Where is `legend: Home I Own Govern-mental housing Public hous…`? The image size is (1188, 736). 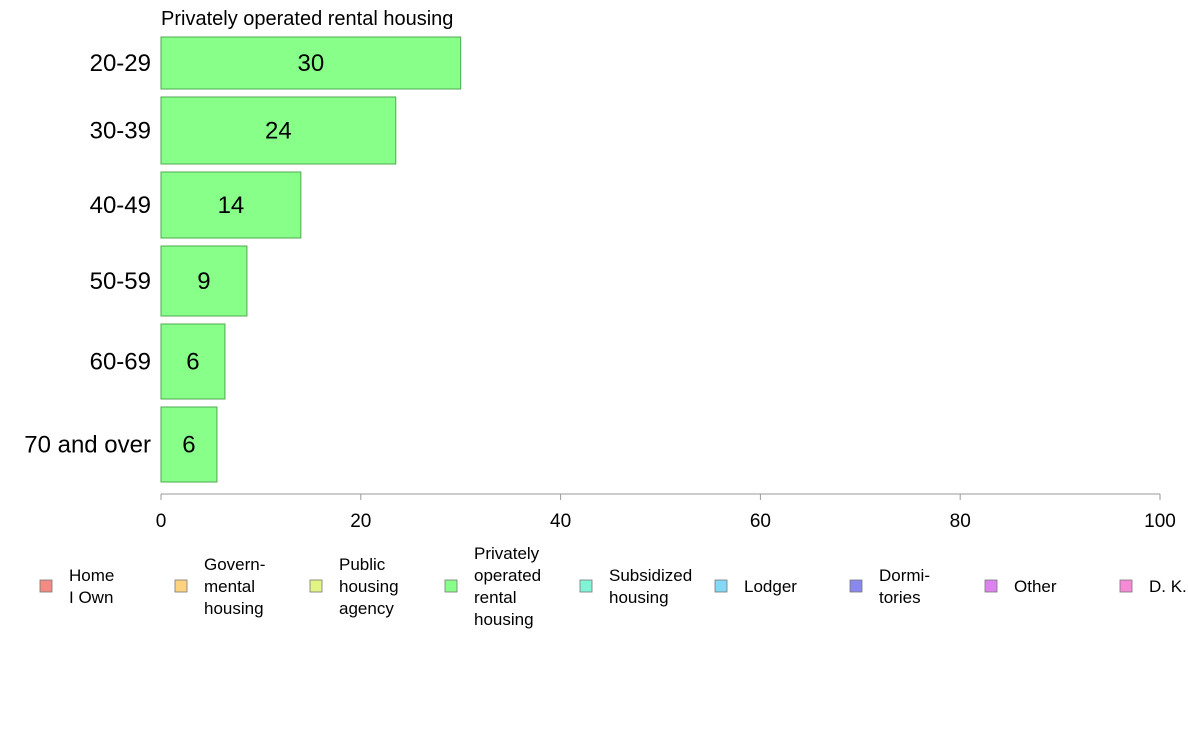
legend: Home I Own Govern-mental housing Public hous… is located at coordinates (613, 586).